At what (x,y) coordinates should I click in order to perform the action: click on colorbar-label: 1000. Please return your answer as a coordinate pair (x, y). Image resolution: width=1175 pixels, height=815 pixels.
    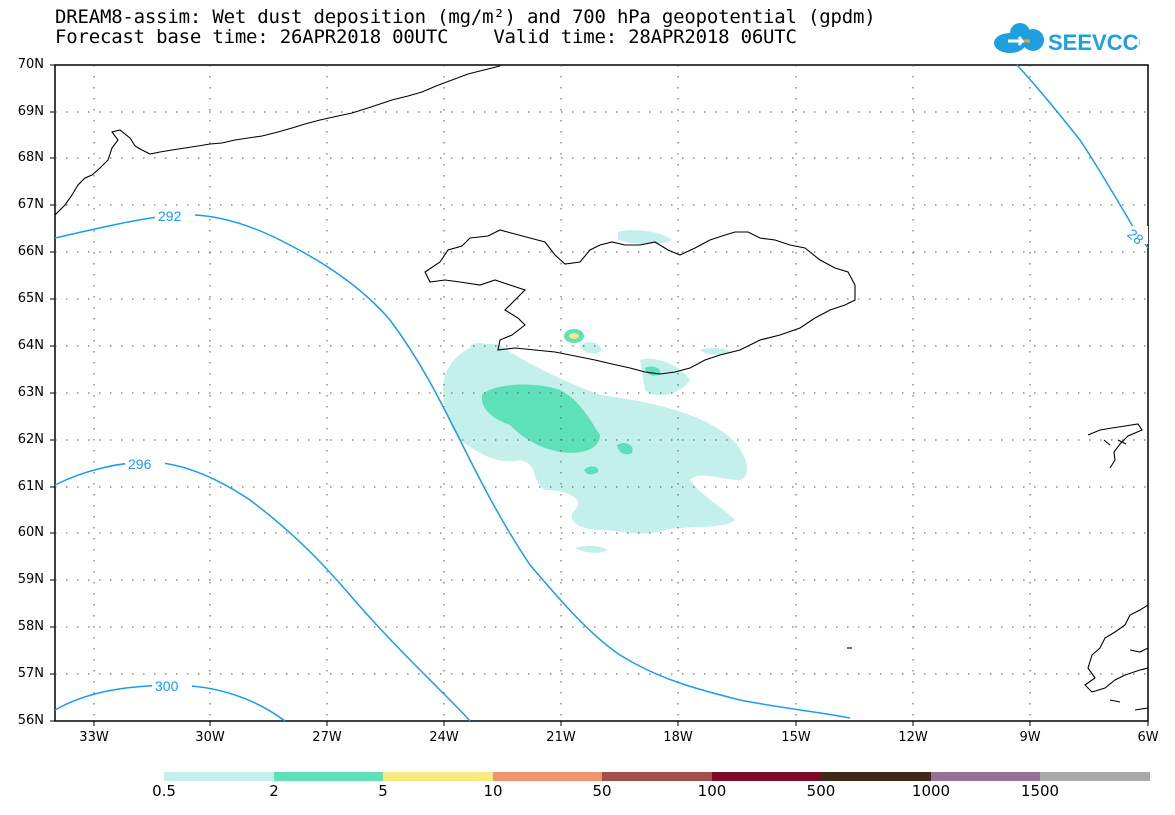
    Looking at the image, I should click on (931, 791).